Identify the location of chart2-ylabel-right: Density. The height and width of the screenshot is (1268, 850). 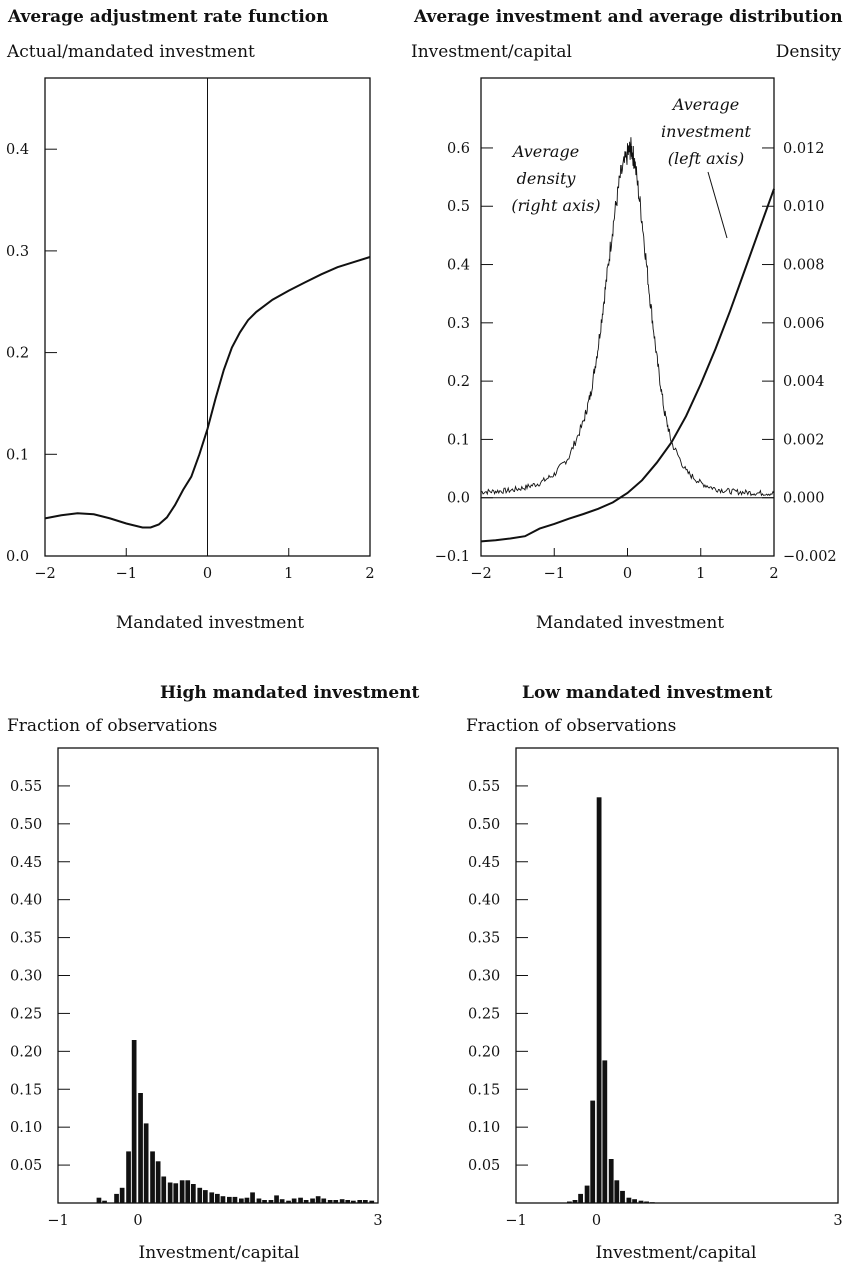
(808, 52).